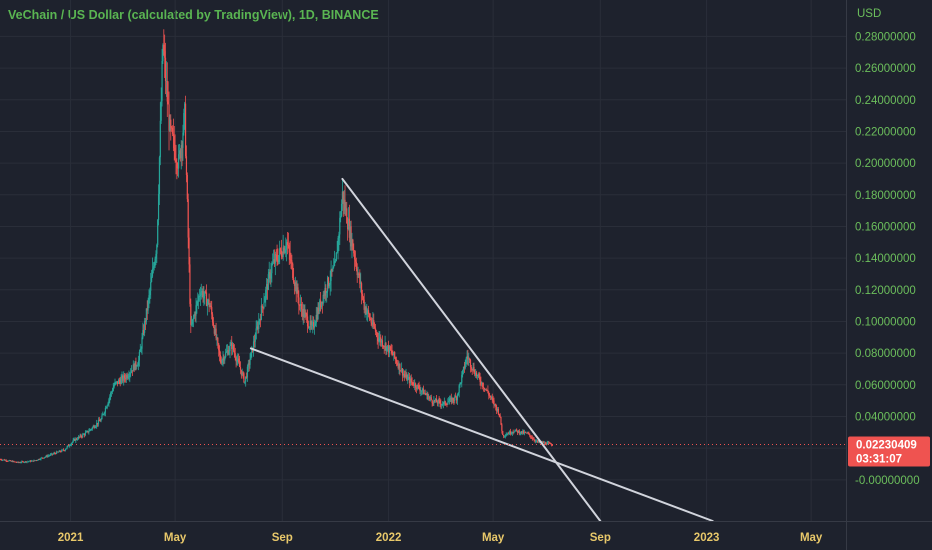 This screenshot has height=550, width=932. Describe the element at coordinates (885, 386) in the screenshot. I see `y-tick-label: 0.06000000` at that location.